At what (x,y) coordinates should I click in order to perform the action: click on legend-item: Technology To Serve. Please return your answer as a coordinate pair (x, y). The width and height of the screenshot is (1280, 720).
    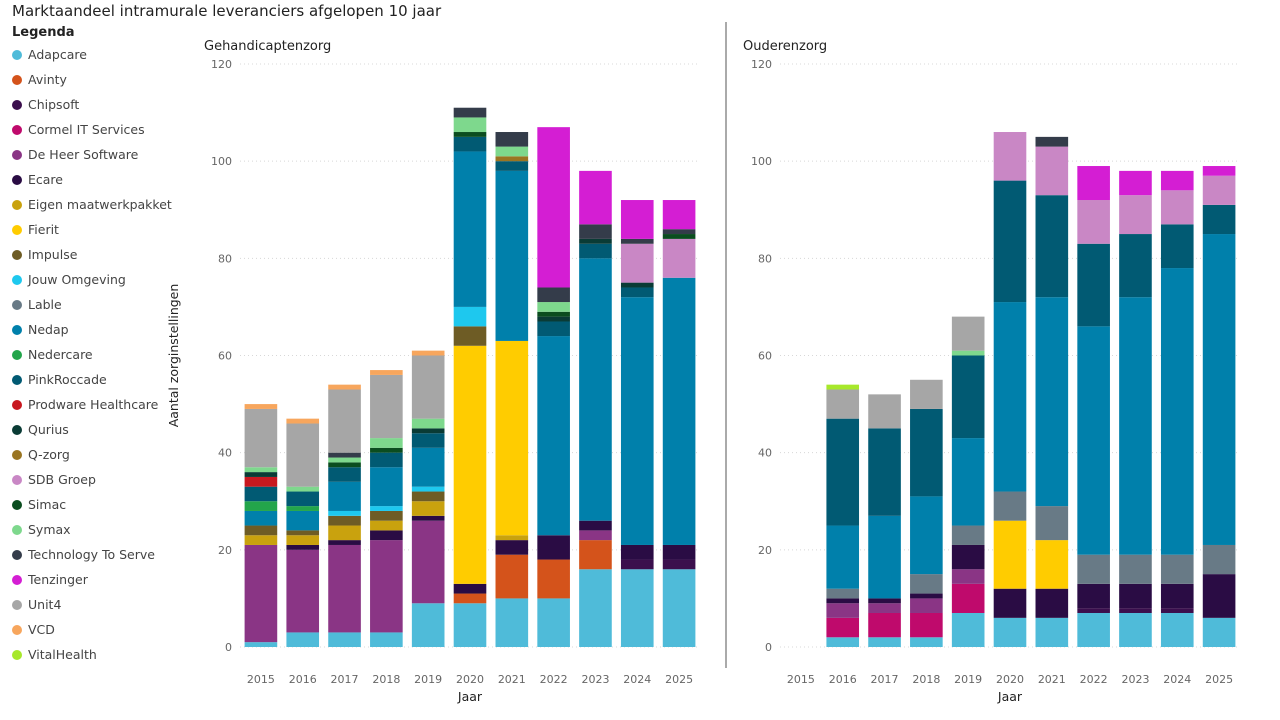
    Looking at the image, I should click on (97, 554).